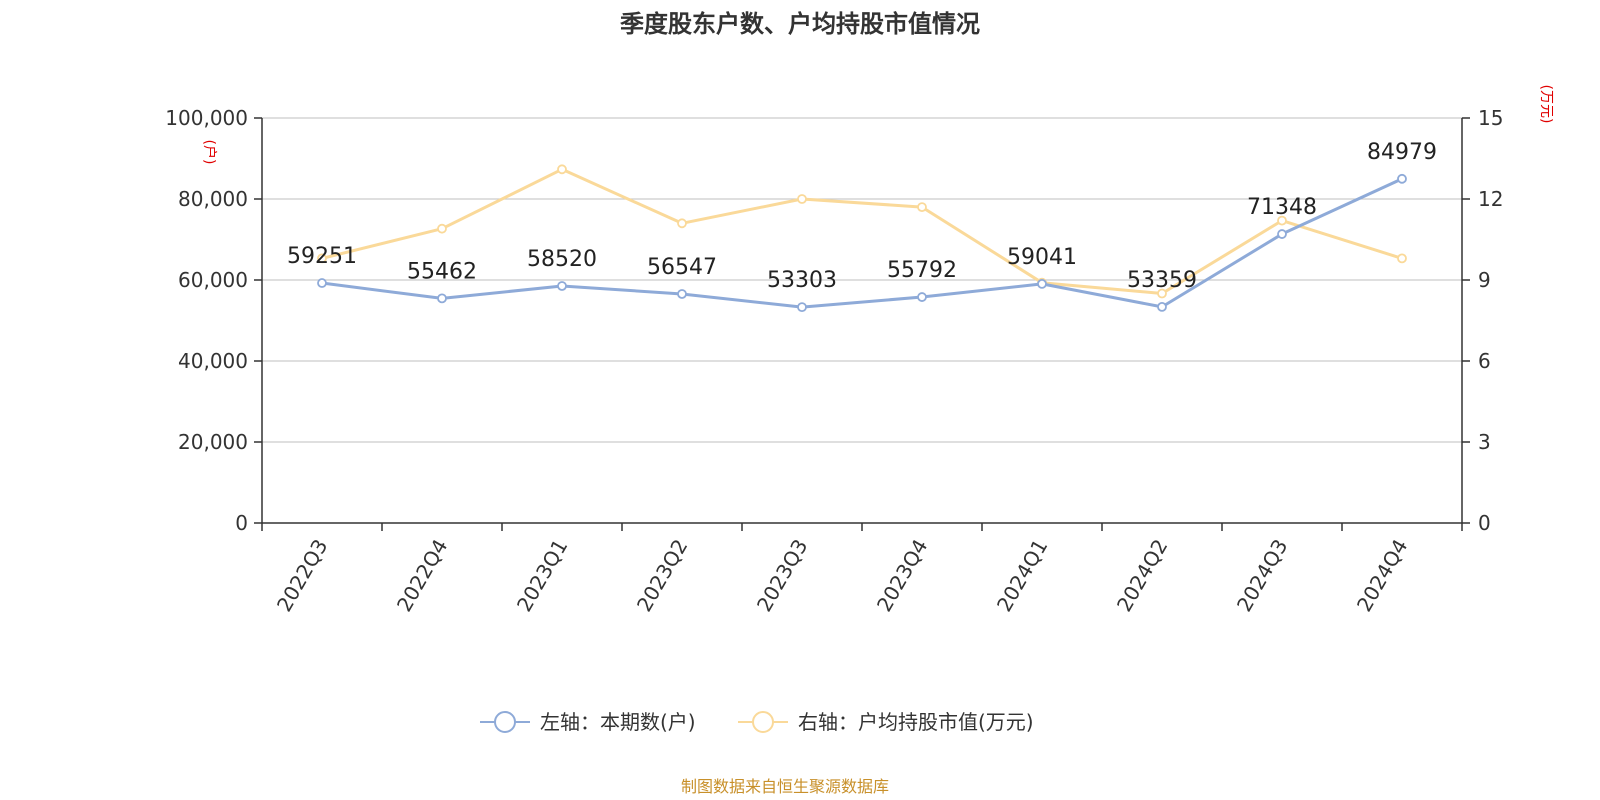 The height and width of the screenshot is (800, 1600). Describe the element at coordinates (785, 786) in the screenshot. I see `source-note: 制图数据来自恒生聚源数据库` at that location.